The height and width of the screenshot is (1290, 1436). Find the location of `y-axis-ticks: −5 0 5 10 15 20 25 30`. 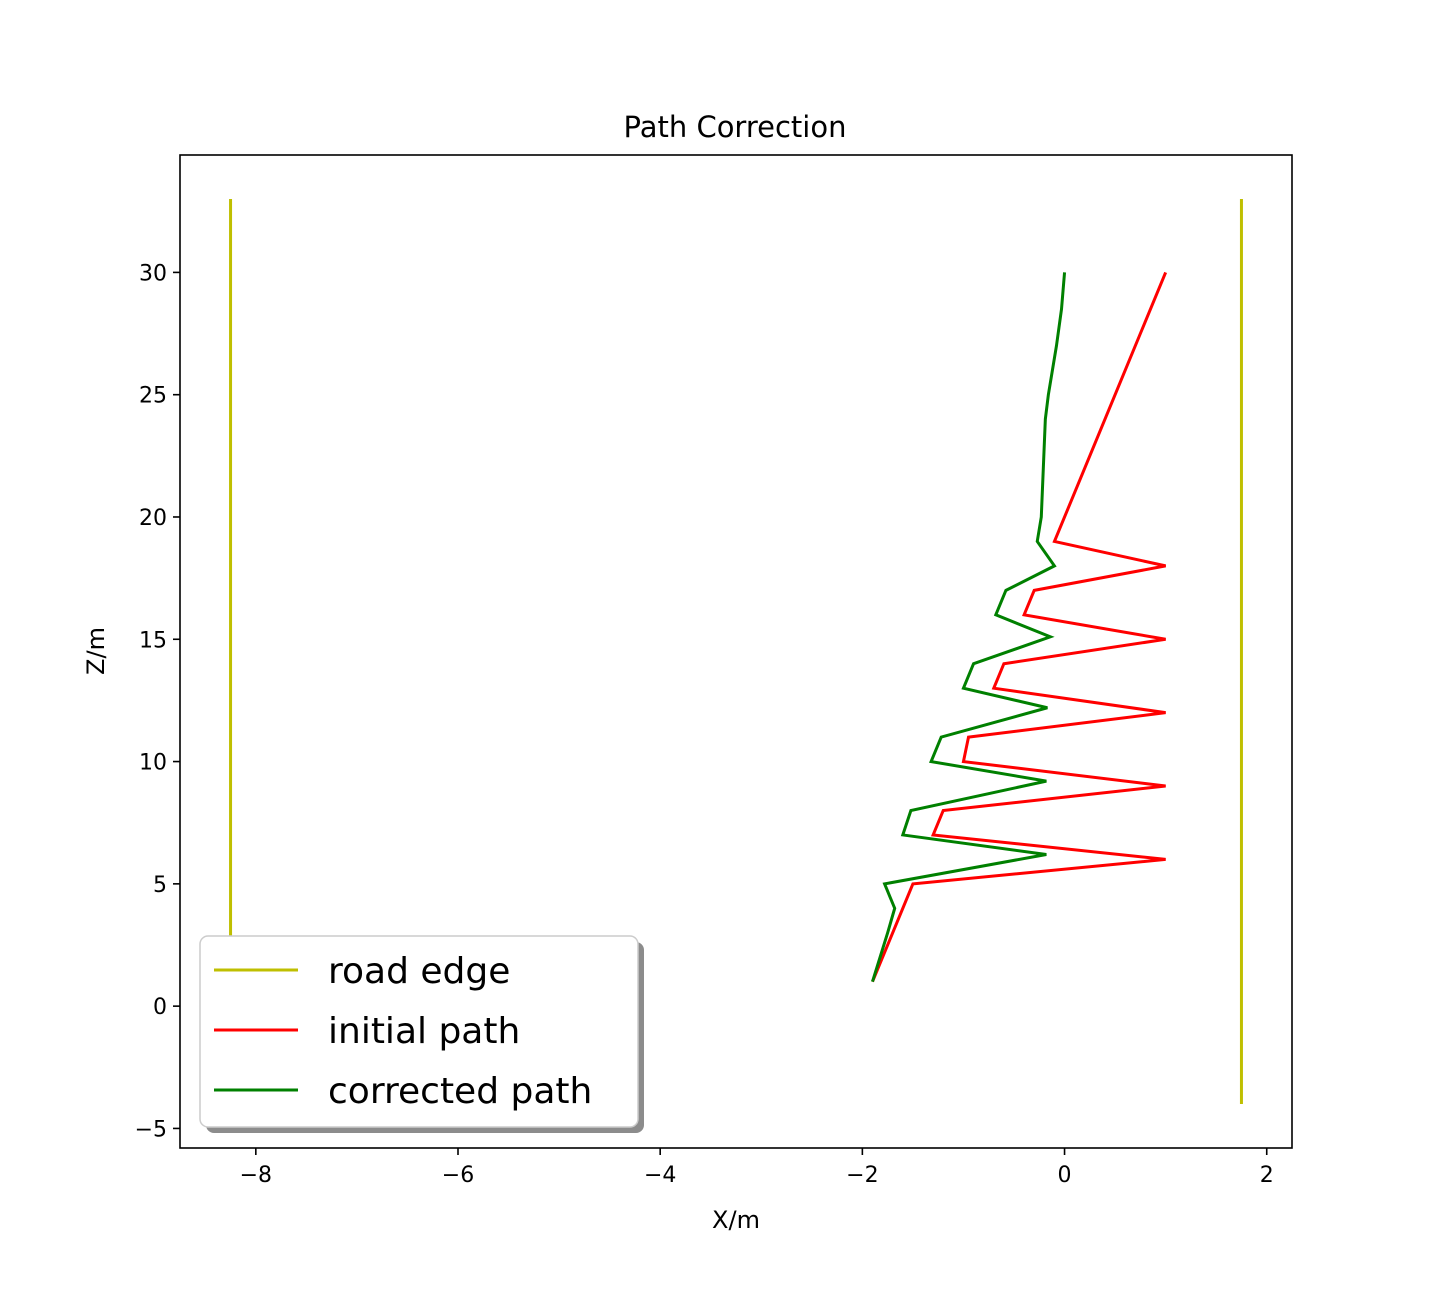

y-axis-ticks: −5 0 5 10 15 20 25 30 is located at coordinates (157, 701).